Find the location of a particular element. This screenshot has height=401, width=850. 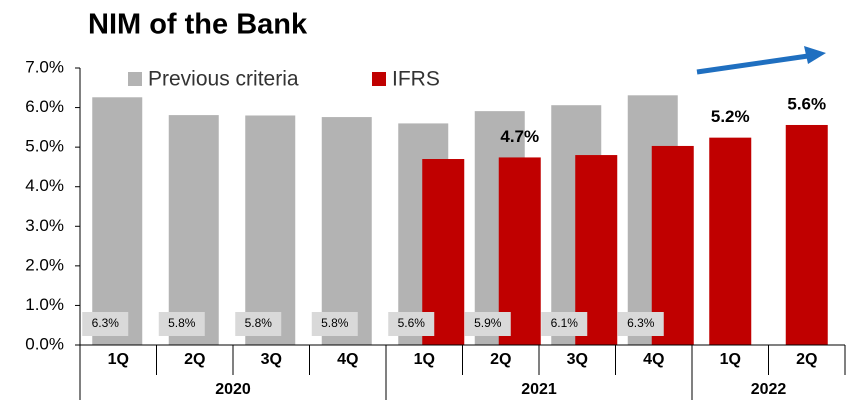

legend-label: IFRS is located at coordinates (416, 79).